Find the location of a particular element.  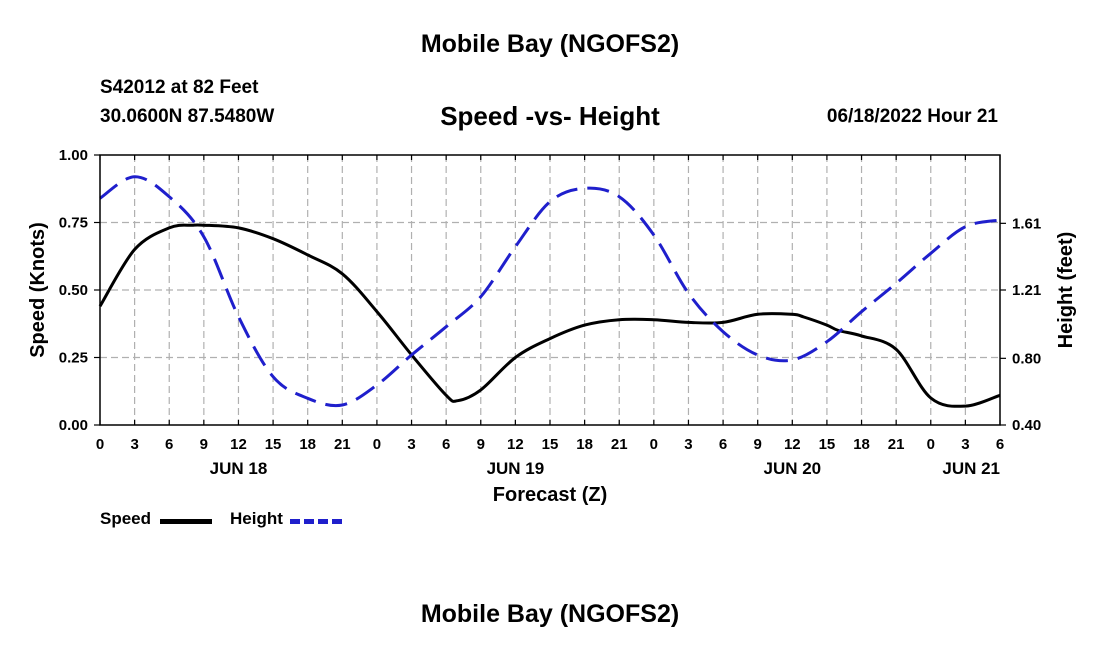

x-axis-label: Forecast (Z) is located at coordinates (550, 495).